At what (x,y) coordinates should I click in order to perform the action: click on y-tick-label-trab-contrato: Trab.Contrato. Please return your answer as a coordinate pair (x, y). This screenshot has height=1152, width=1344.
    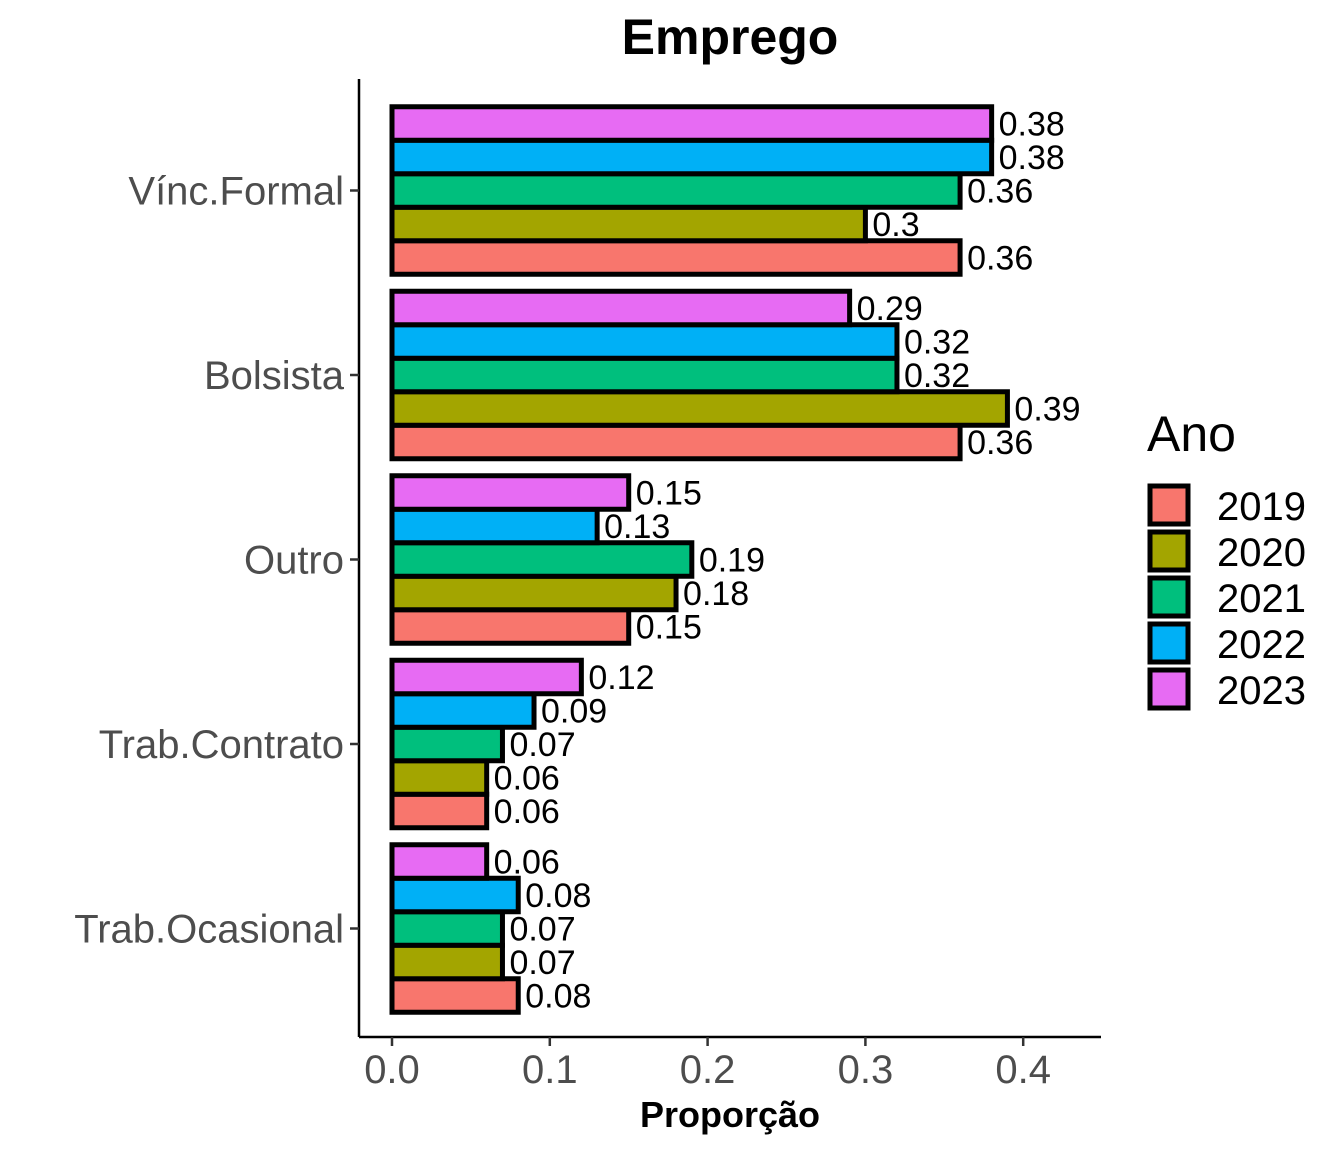
    Looking at the image, I should click on (221, 745).